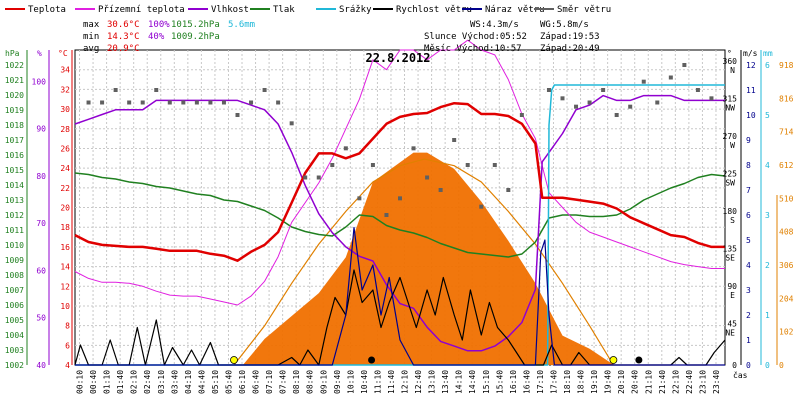 This screenshot has height=404, width=800. What do you see at coordinates (41, 365) in the screenshot?
I see `percent-tick-label: 40` at bounding box center [41, 365].